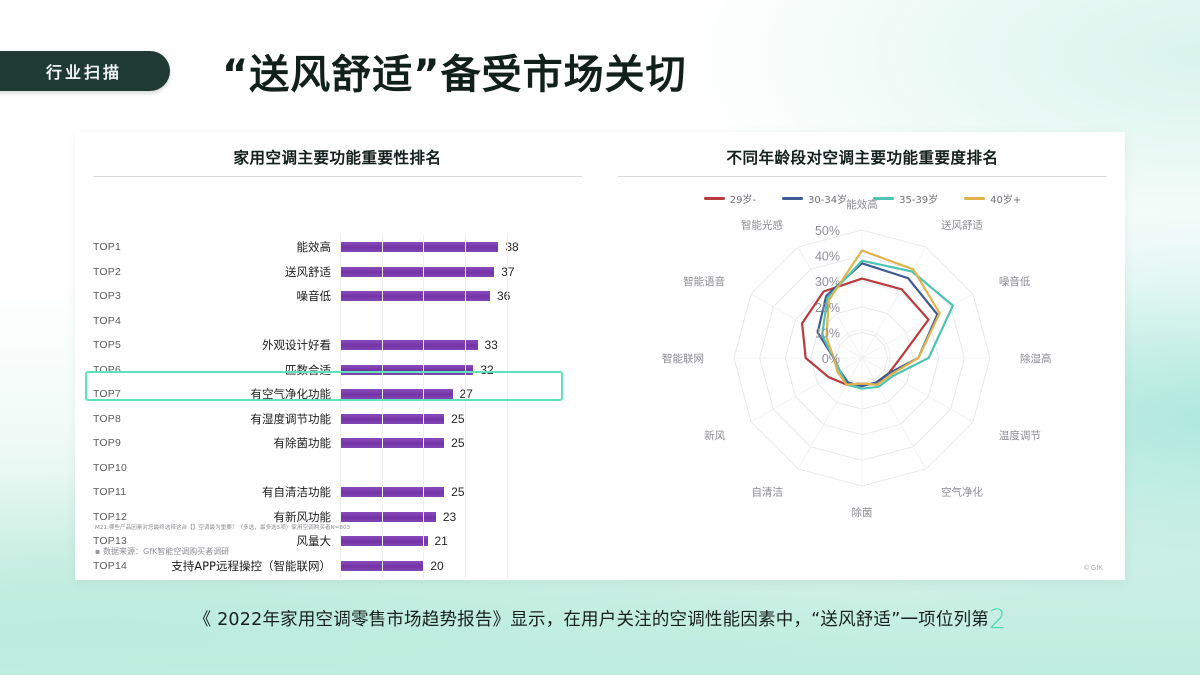 This screenshot has width=1200, height=675. I want to click on legend-label: 29岁-, so click(743, 200).